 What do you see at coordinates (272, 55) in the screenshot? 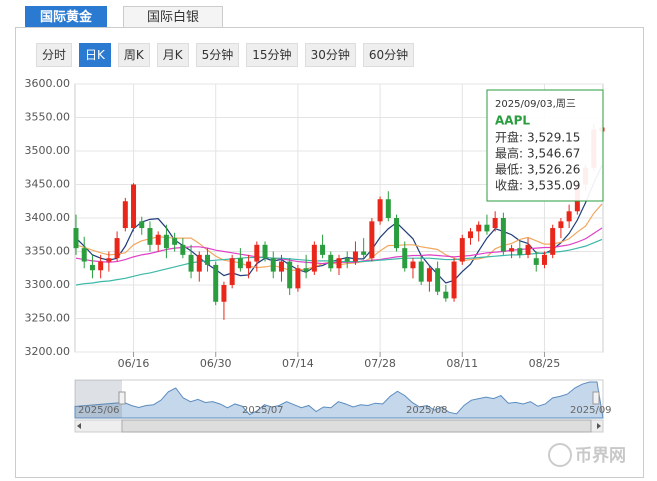
I see `period-button: 15分钟` at bounding box center [272, 55].